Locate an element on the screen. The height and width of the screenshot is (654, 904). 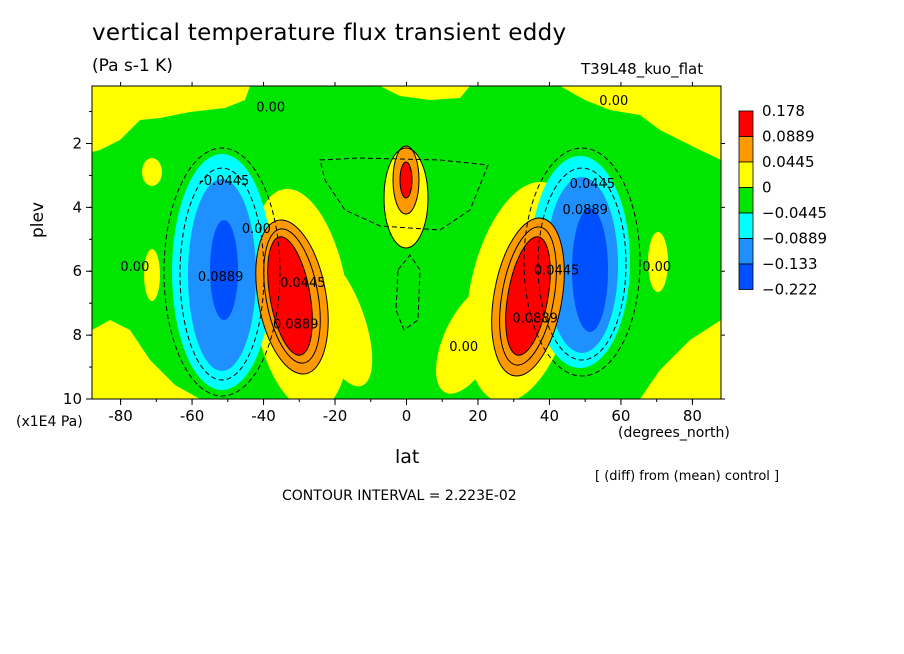
chart-units: (Pa s-1 K) is located at coordinates (132, 66).